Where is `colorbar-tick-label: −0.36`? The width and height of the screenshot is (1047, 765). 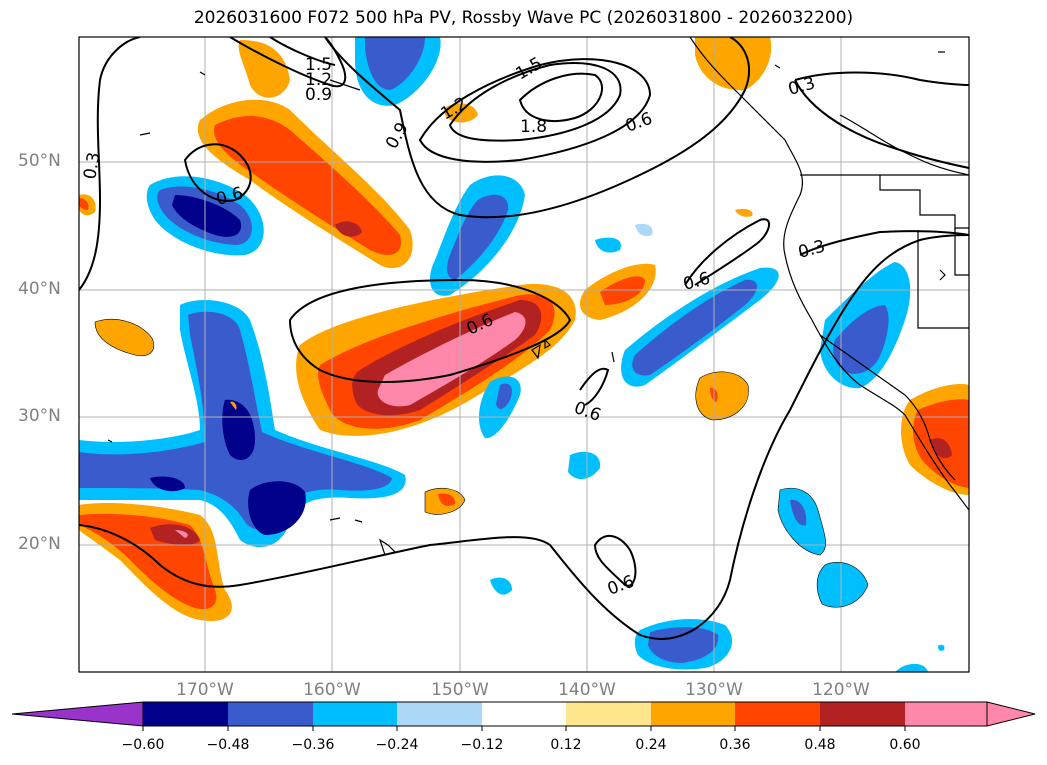 colorbar-tick-label: −0.36 is located at coordinates (313, 745).